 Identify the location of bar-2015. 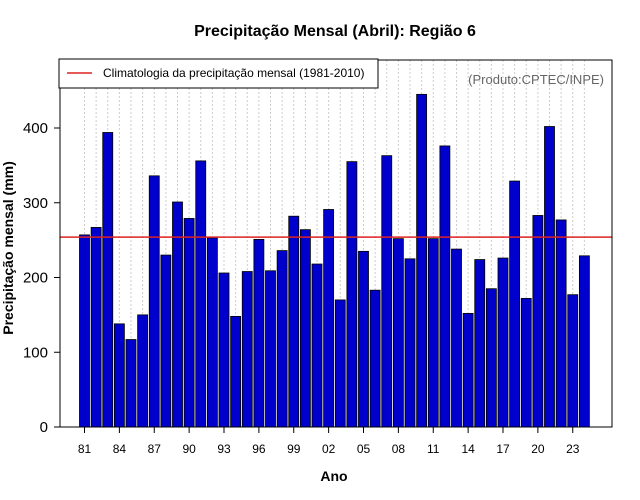
(480, 343).